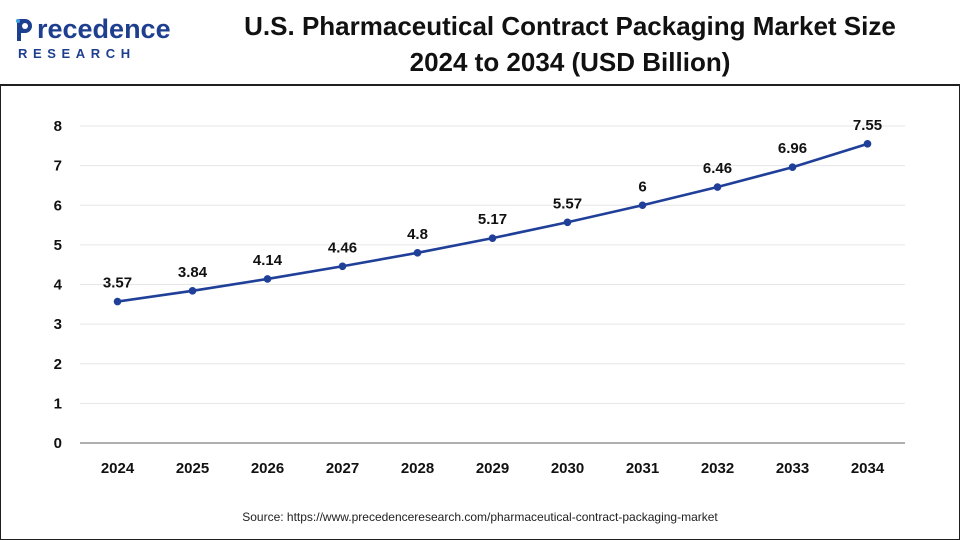  Describe the element at coordinates (58, 364) in the screenshot. I see `y-tick-label: 2` at that location.